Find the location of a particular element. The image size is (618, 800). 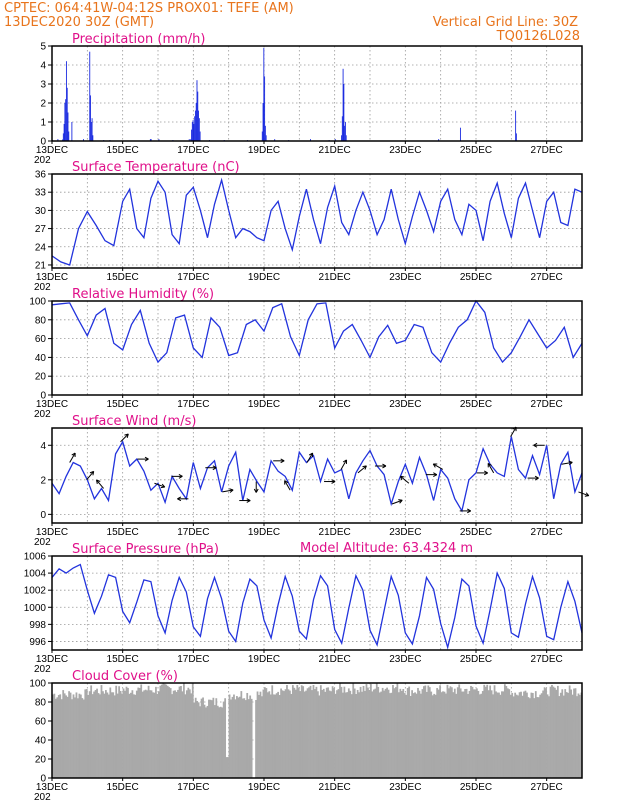

temperature-line is located at coordinates (317, 221).